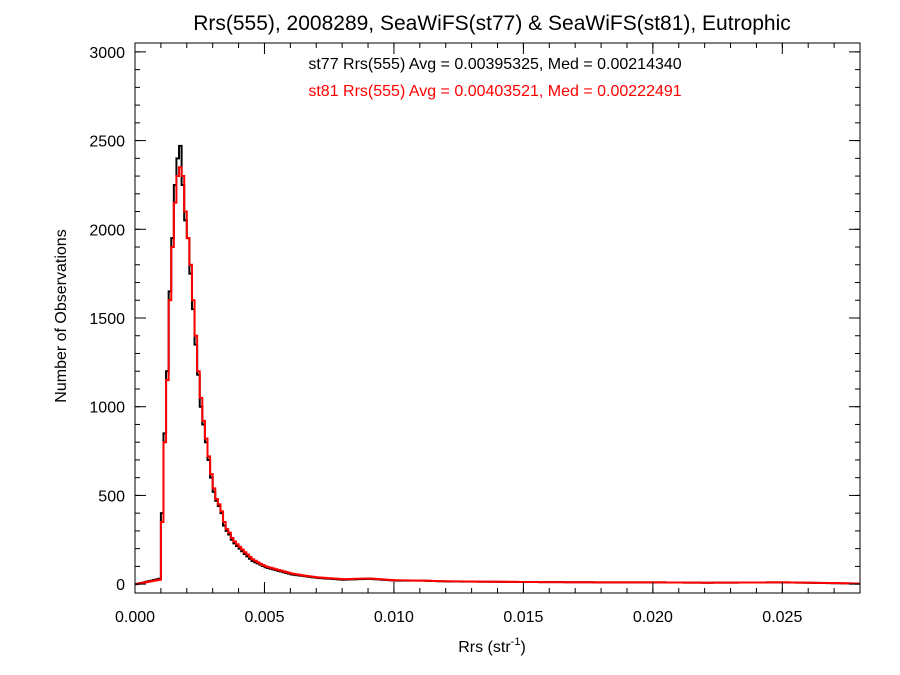  What do you see at coordinates (394, 617) in the screenshot?
I see `x-tick-label: 0.010` at bounding box center [394, 617].